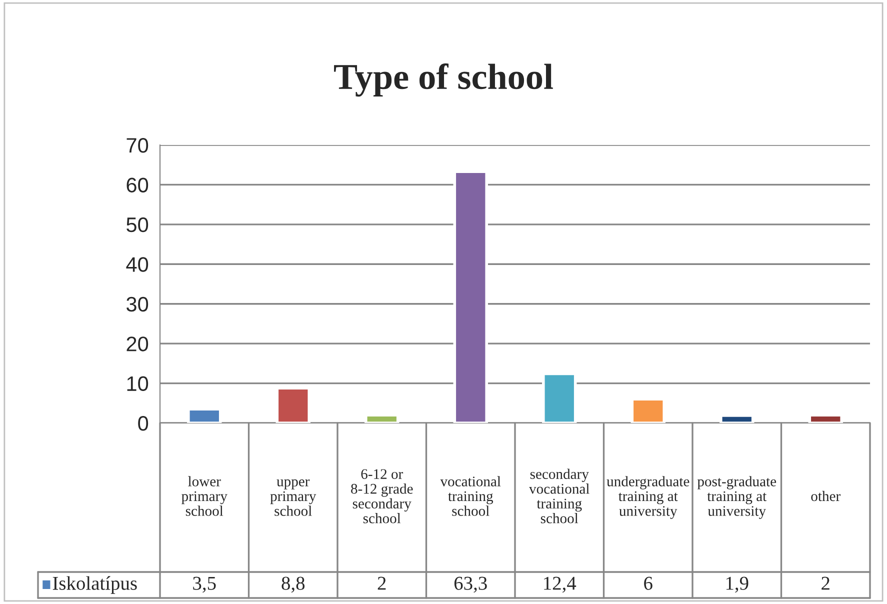 This screenshot has height=604, width=887. I want to click on x-tick-label: other, so click(825, 496).